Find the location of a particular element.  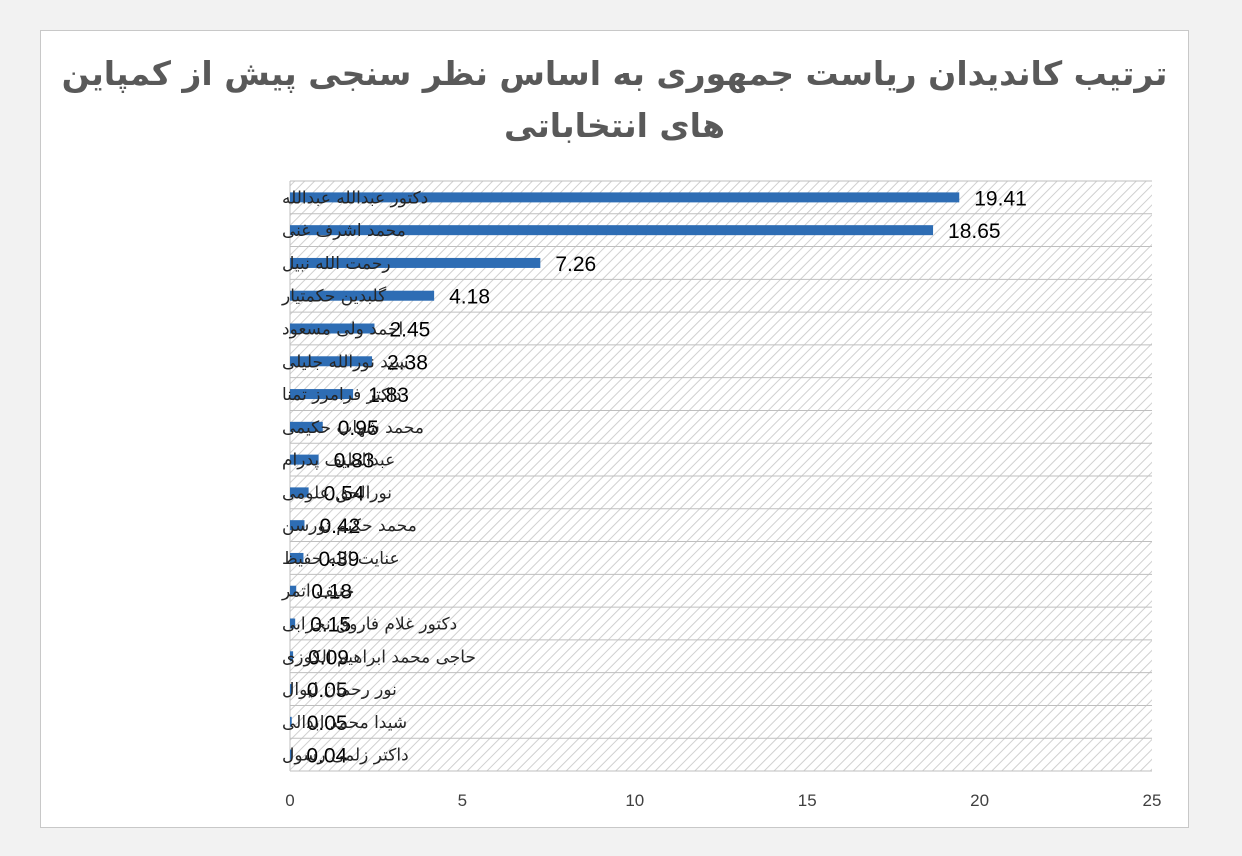

category-label: عنایت الله حفیظ is located at coordinates (341, 559).